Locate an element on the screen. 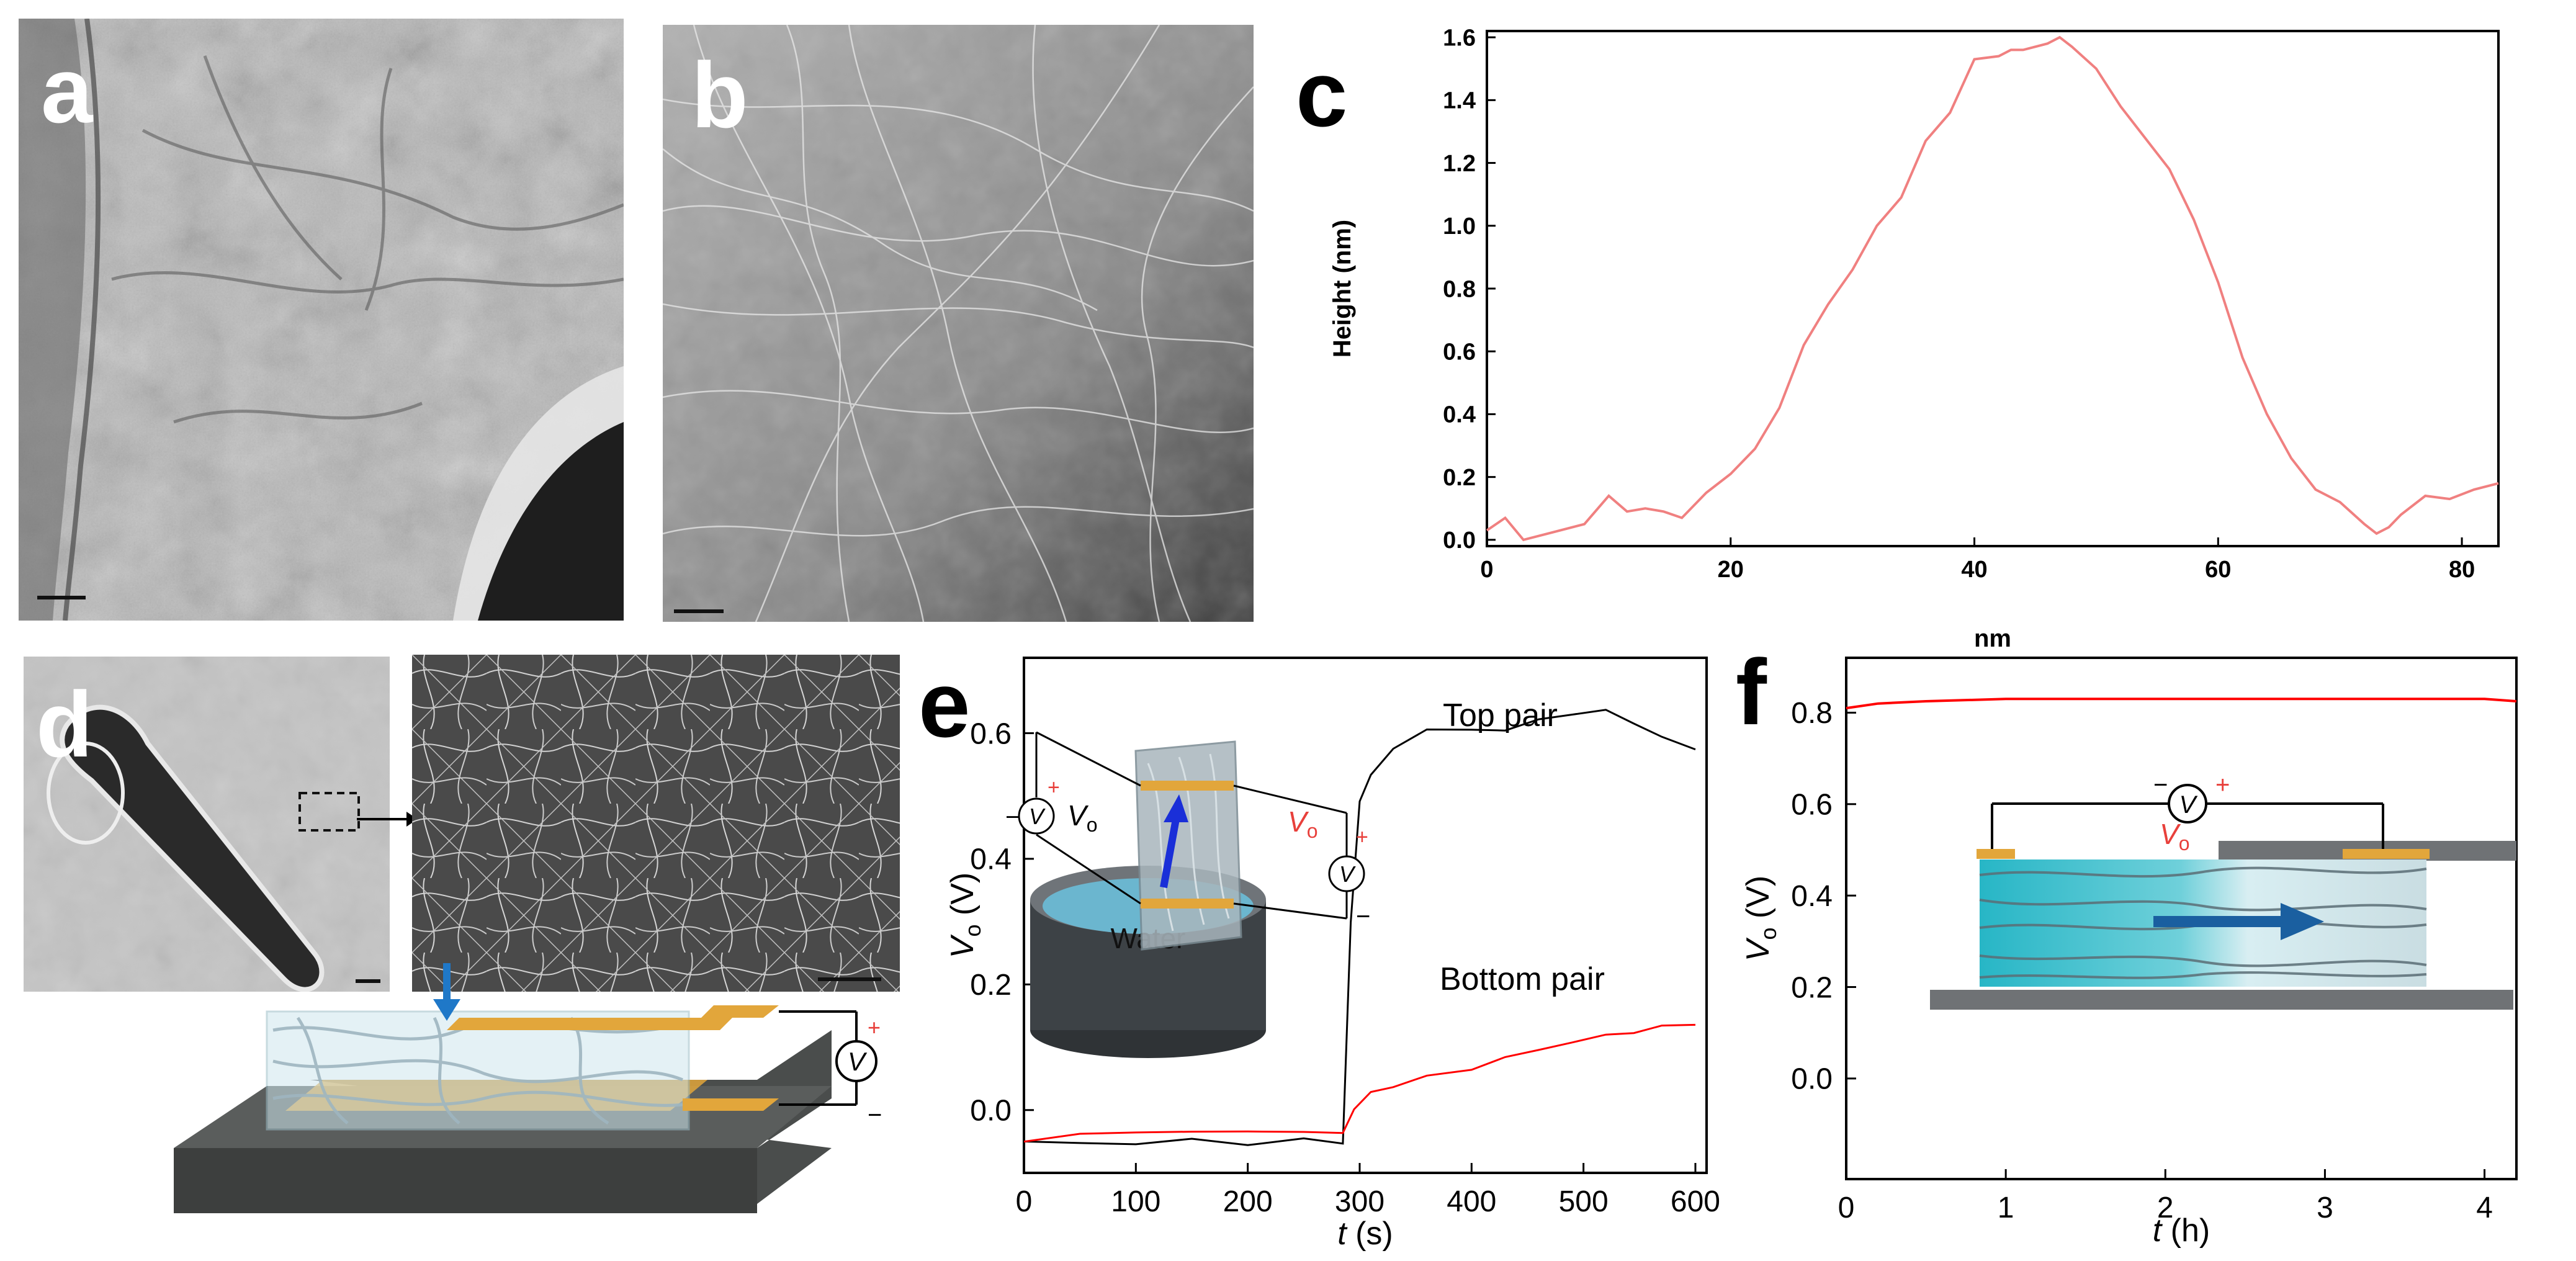 Image resolution: width=2576 pixels, height=1261 pixels. chart-f-line is located at coordinates (2181, 704).